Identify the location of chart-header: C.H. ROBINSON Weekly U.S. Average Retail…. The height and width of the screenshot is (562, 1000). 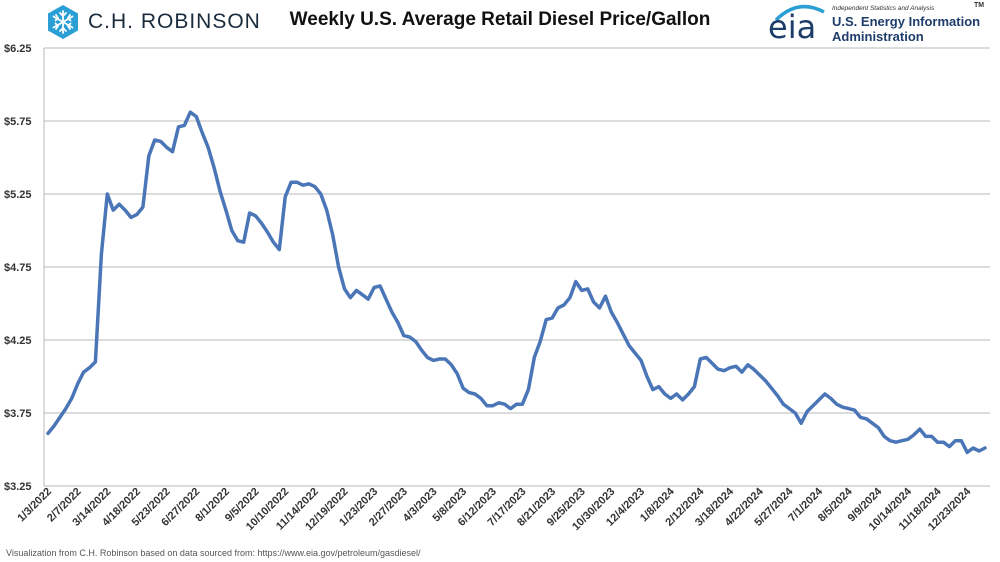
(500, 23).